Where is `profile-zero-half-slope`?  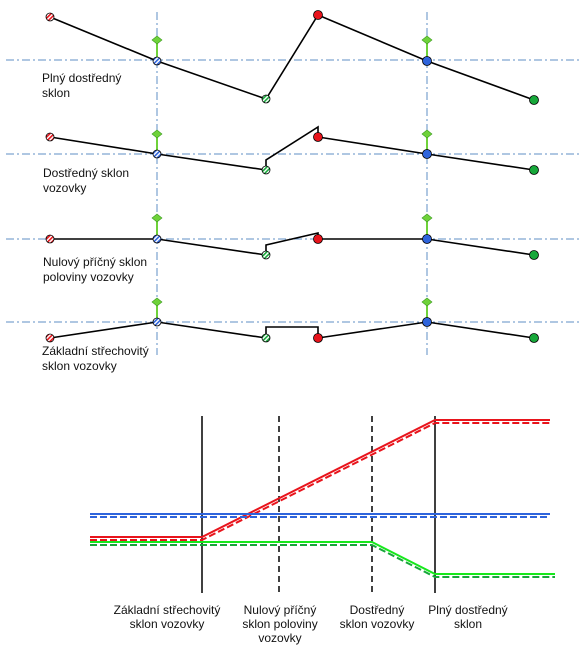
profile-zero-half-slope is located at coordinates (293, 236).